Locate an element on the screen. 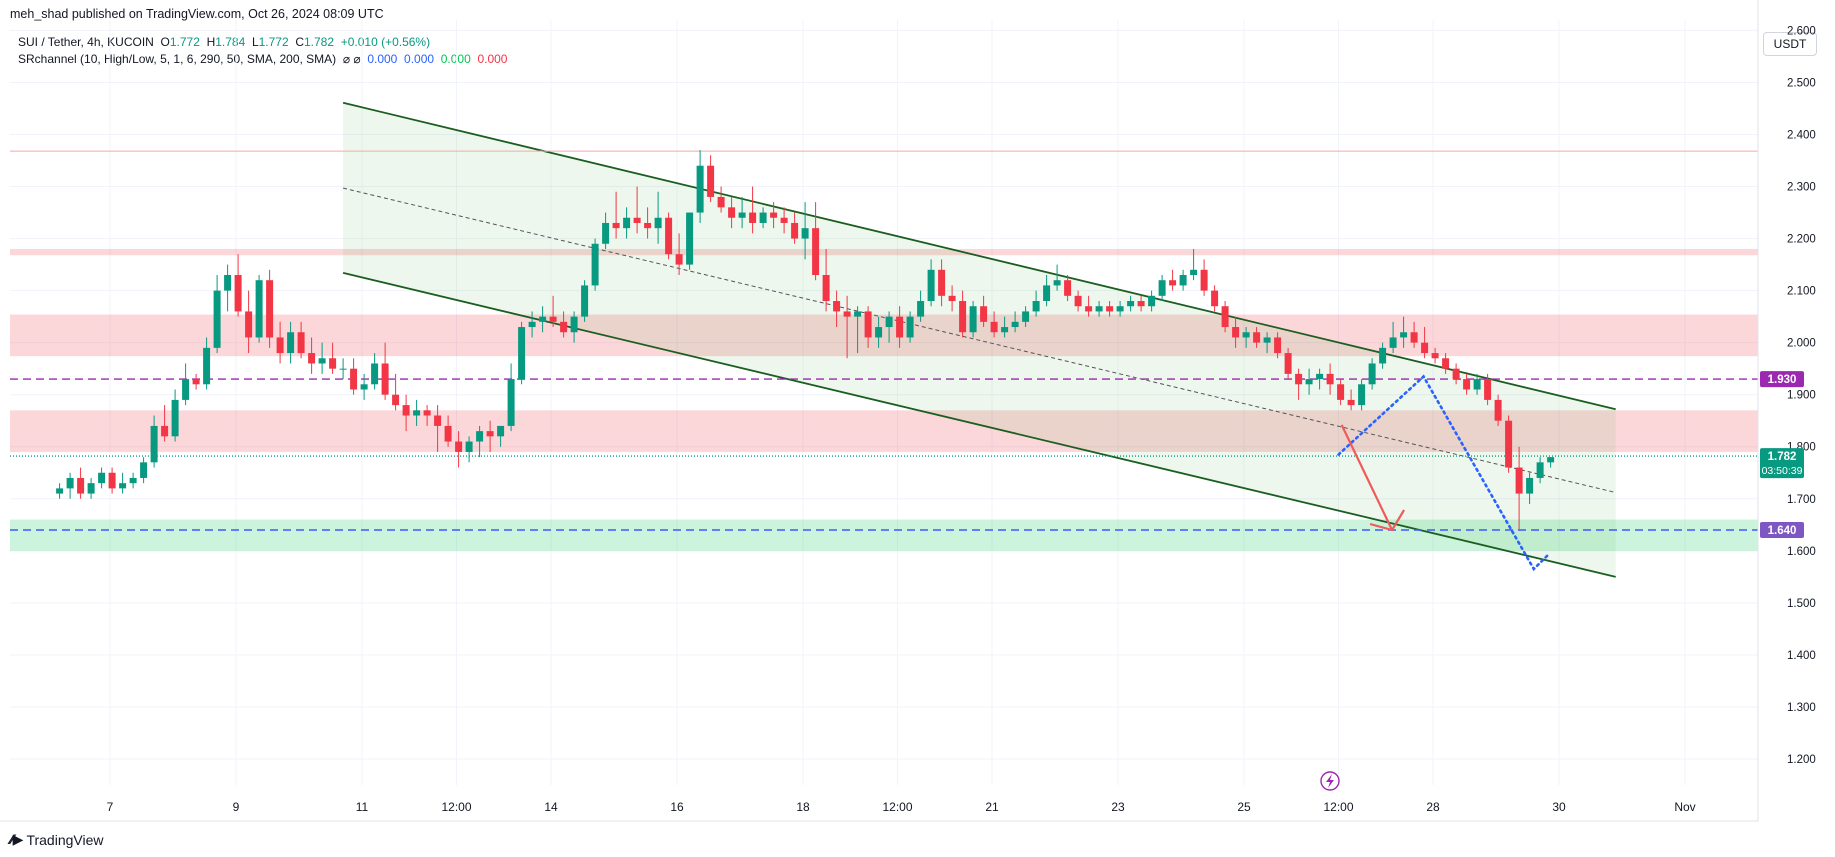 The width and height of the screenshot is (1835, 857). price-badge: 1.782 03:50:39 is located at coordinates (1782, 463).